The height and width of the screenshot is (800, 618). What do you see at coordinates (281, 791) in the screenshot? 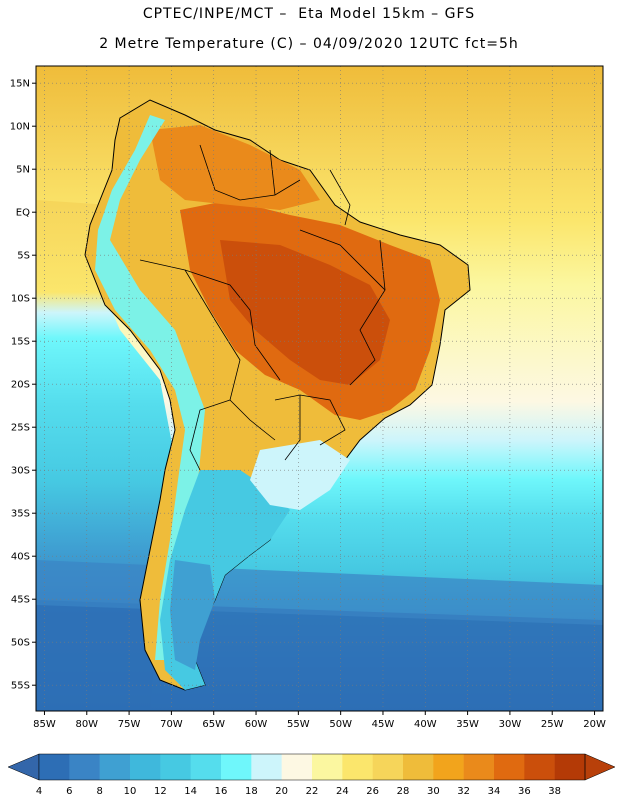
I see `colorbar-level-label: 20` at bounding box center [281, 791].